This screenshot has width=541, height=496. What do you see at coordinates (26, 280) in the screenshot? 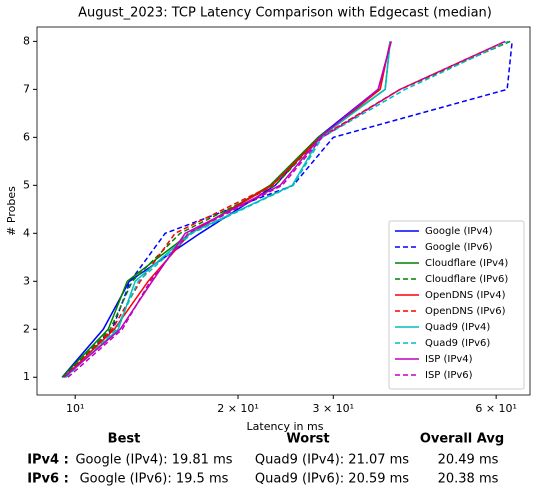
I see `y-tick-label: 3` at bounding box center [26, 280].